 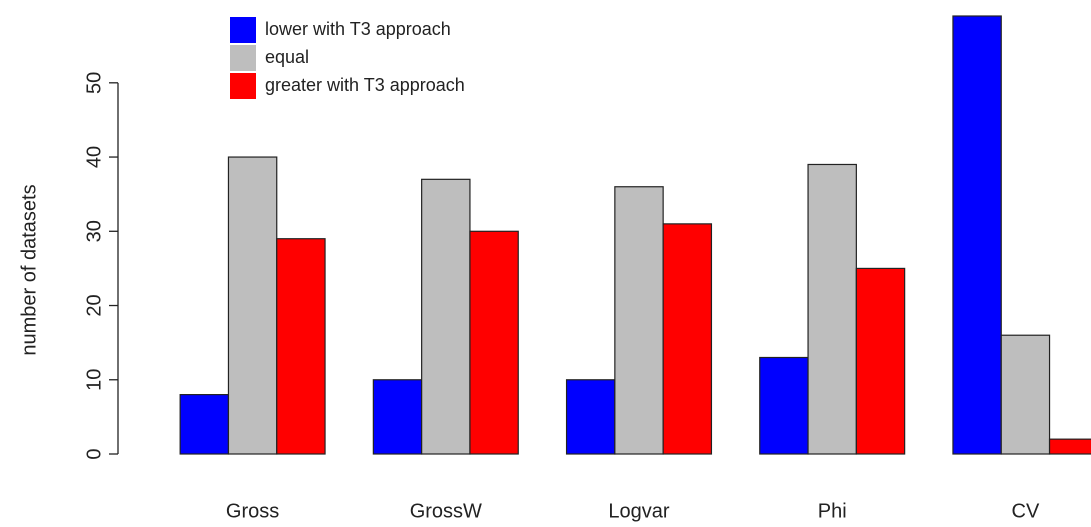 I want to click on x-tick-label: Phi, so click(x=832, y=511).